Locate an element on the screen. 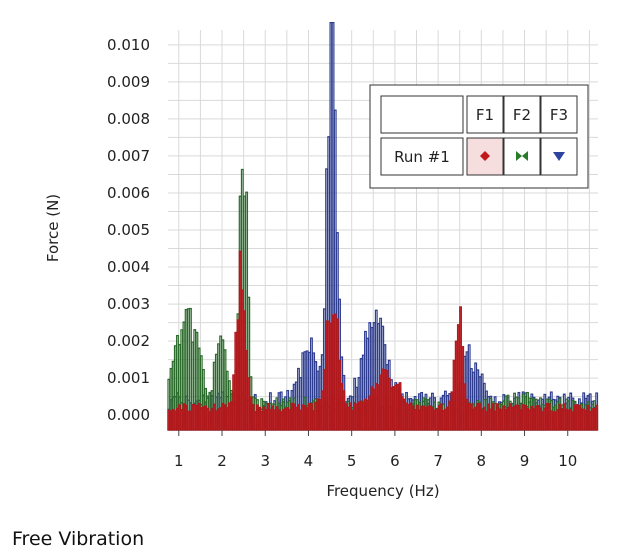 Image resolution: width=631 pixels, height=559 pixels. diamond-marker-icon is located at coordinates (485, 156).